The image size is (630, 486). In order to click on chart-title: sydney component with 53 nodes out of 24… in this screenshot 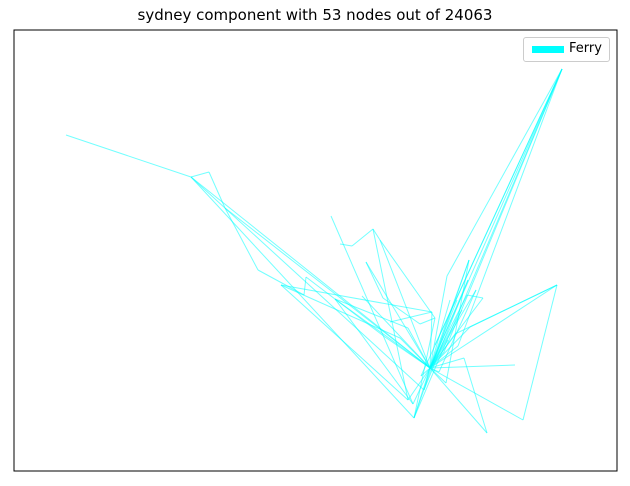, I will do `click(315, 15)`.